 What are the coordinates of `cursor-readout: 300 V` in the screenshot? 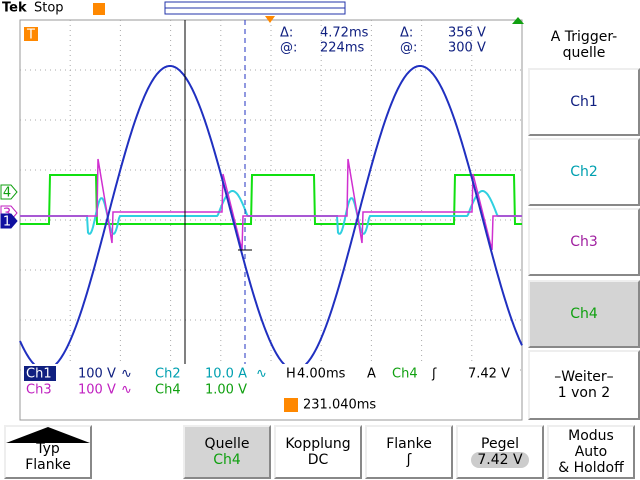 It's located at (467, 48).